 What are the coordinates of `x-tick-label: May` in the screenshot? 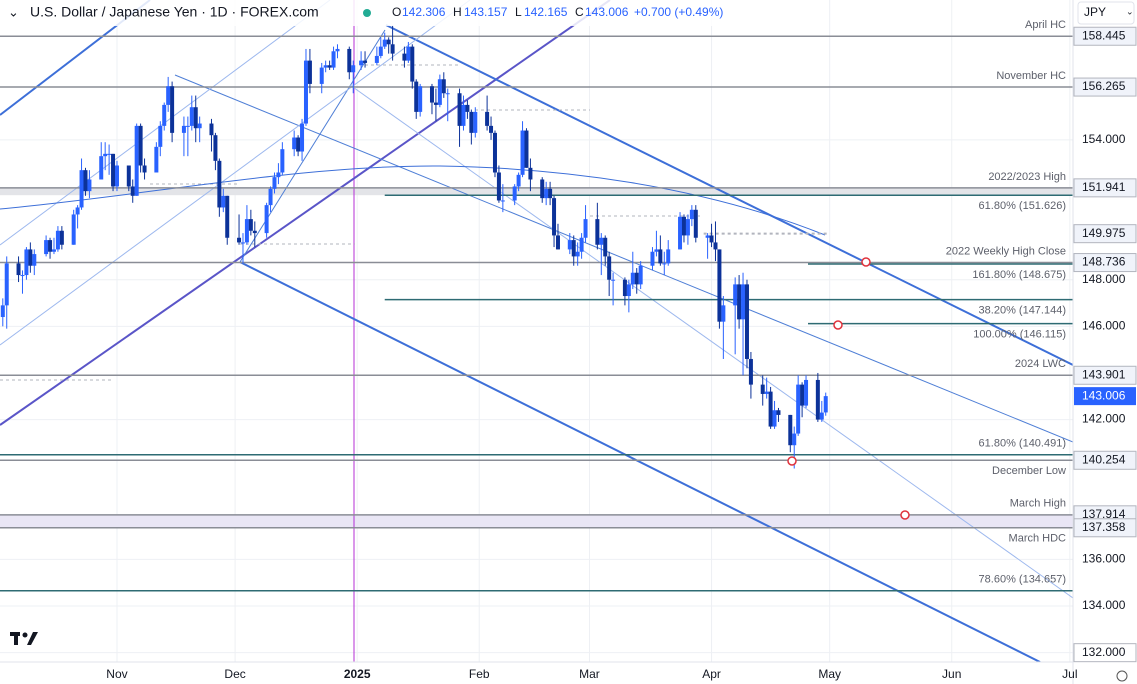 It's located at (829, 674).